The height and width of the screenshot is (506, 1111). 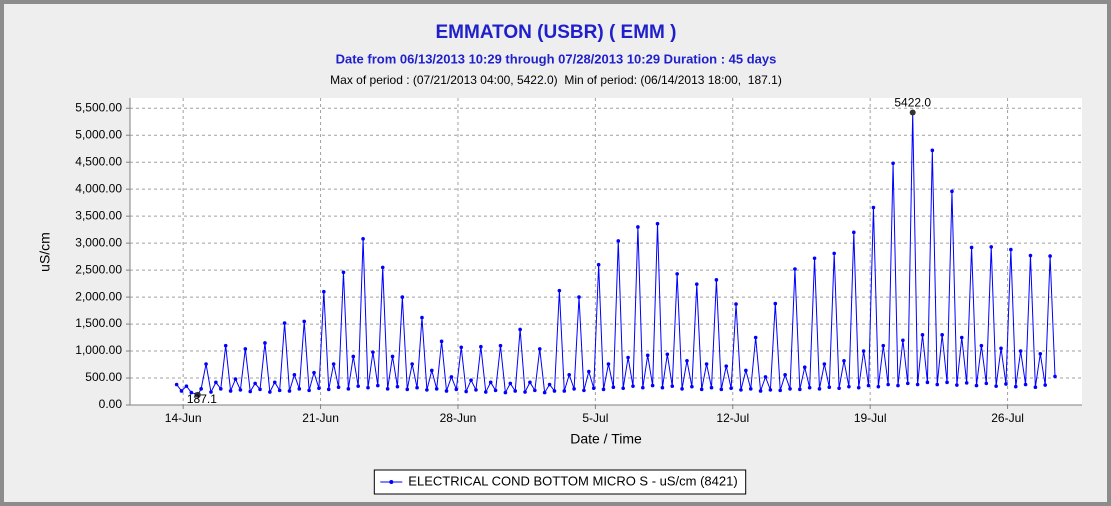 What do you see at coordinates (98, 242) in the screenshot?
I see `y-tick-label: 3,000.00` at bounding box center [98, 242].